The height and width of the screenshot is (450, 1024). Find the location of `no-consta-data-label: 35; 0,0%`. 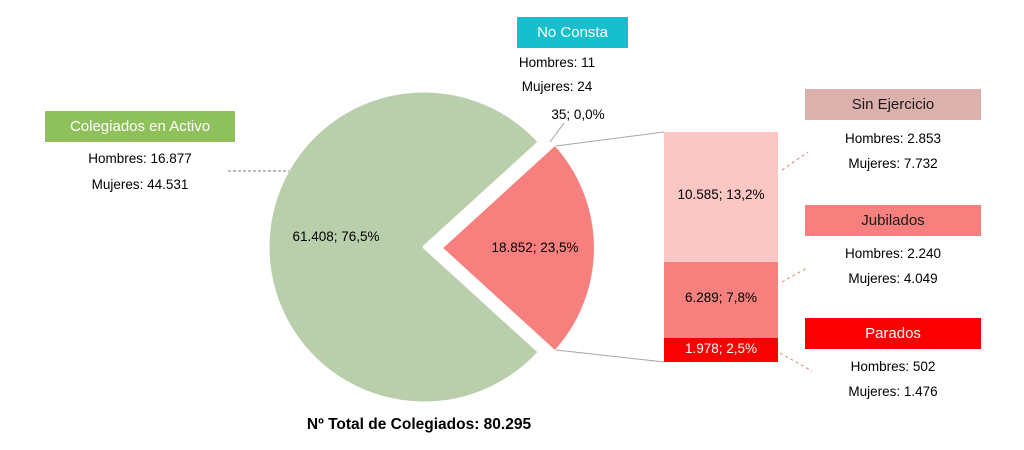

no-consta-data-label: 35; 0,0% is located at coordinates (578, 114).